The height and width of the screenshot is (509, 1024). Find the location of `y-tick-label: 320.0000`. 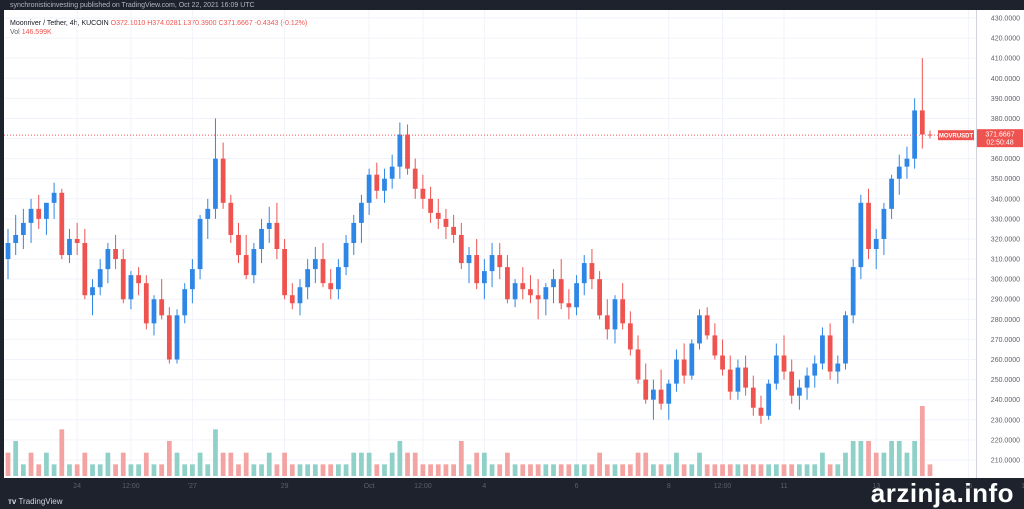

y-tick-label: 320.0000 is located at coordinates (1005, 239).